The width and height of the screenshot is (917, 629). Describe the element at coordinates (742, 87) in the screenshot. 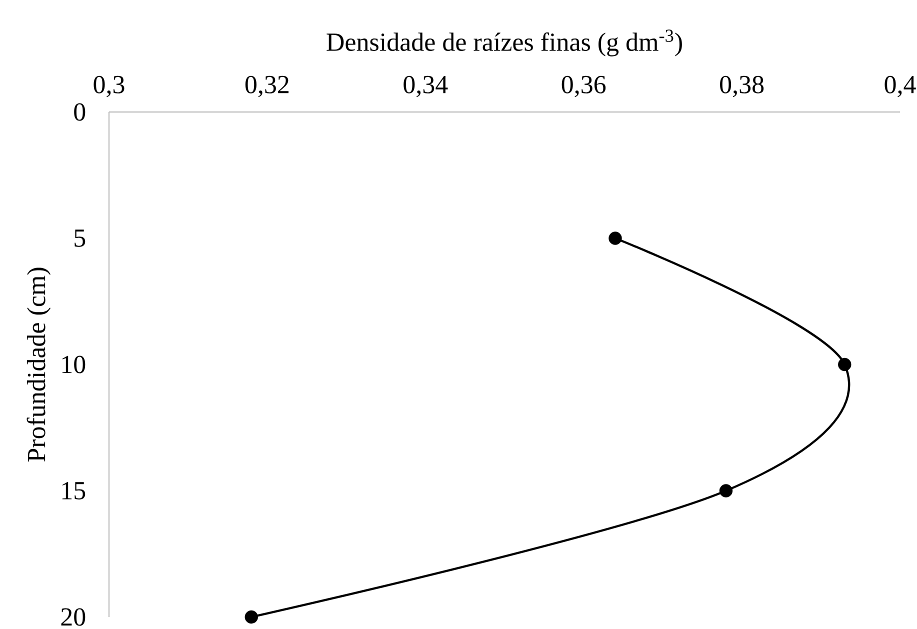

I see `x-tick-label: 0,38` at that location.